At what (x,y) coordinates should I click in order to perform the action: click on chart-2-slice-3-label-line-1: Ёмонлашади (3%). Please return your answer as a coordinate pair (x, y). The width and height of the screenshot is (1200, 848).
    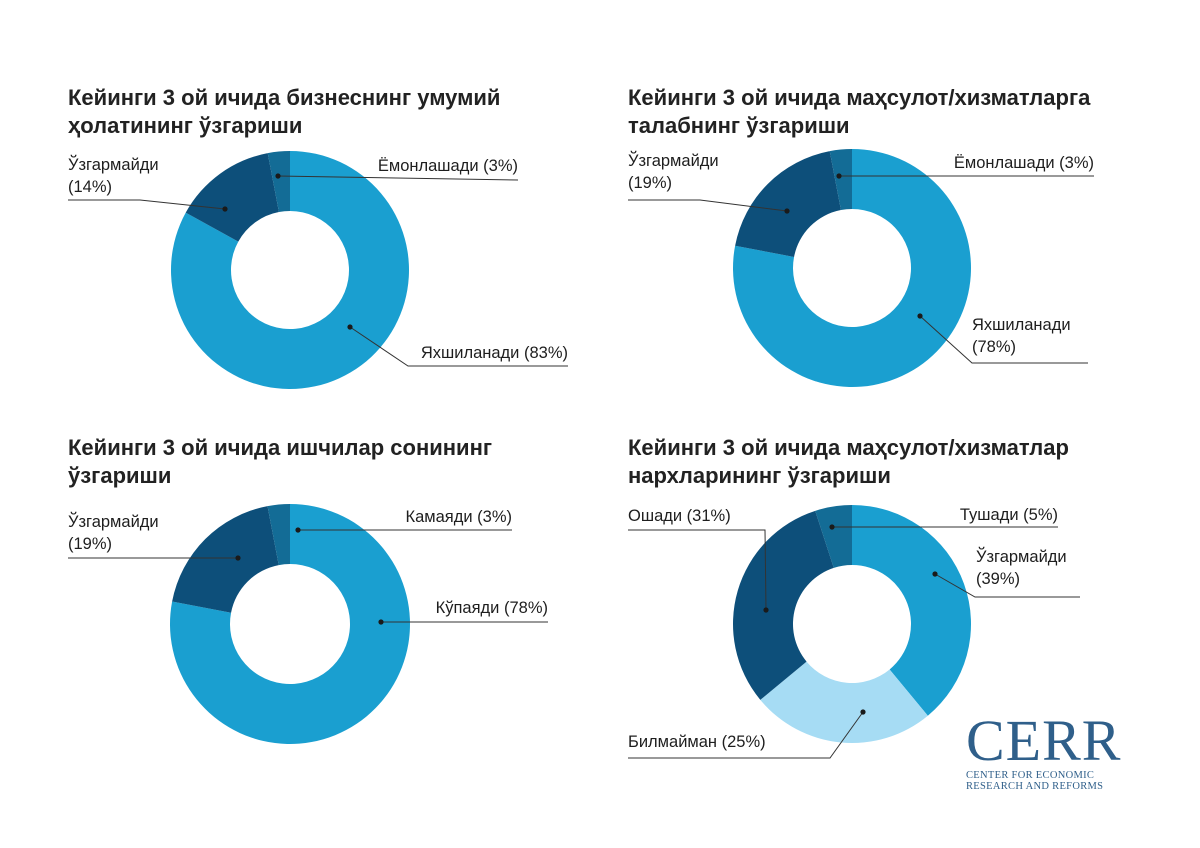
    Looking at the image, I should click on (1024, 163).